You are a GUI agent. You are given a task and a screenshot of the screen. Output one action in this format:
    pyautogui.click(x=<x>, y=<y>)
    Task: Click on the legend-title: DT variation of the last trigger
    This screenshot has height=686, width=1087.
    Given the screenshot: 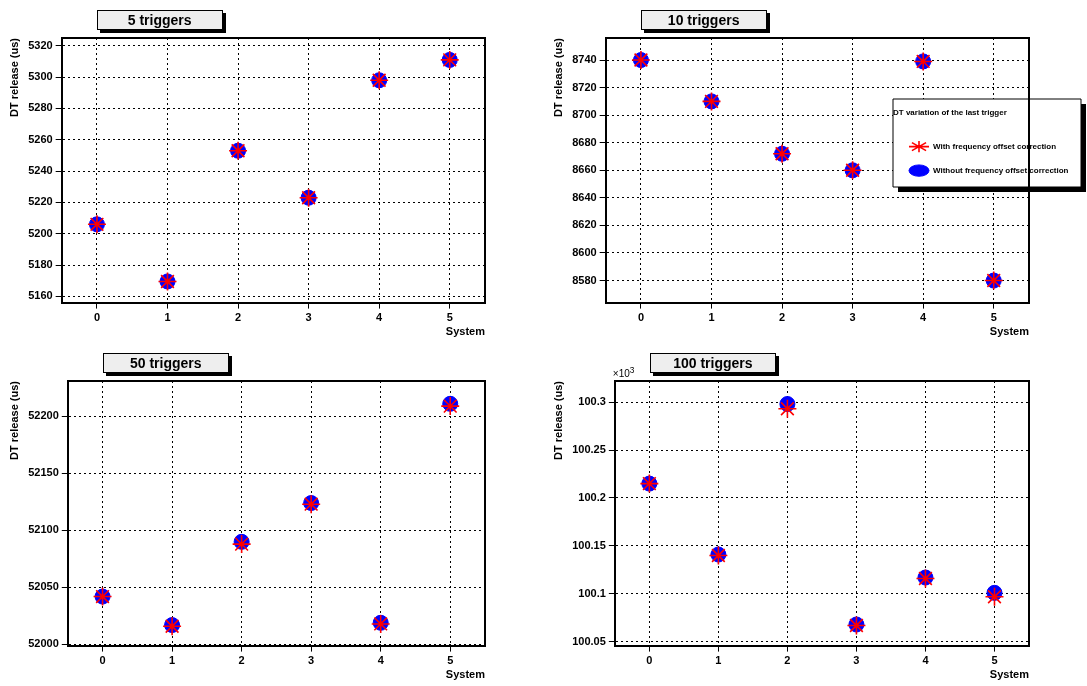 What is the action you would take?
    pyautogui.click(x=950, y=113)
    